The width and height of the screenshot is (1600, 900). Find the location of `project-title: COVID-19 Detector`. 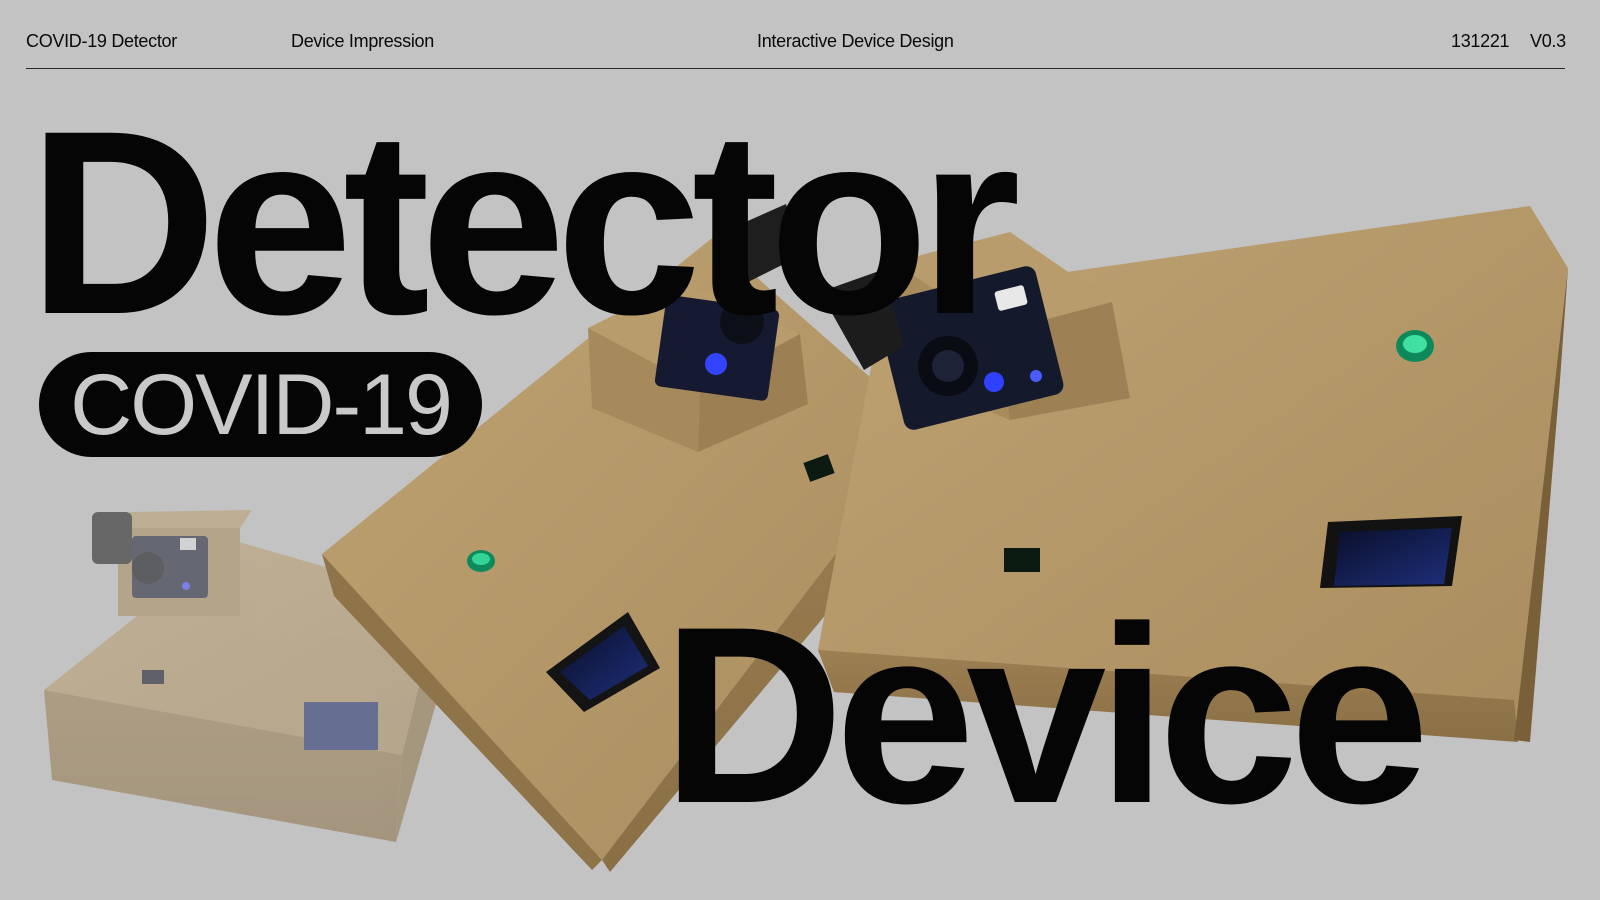

project-title: COVID-19 Detector is located at coordinates (101, 41).